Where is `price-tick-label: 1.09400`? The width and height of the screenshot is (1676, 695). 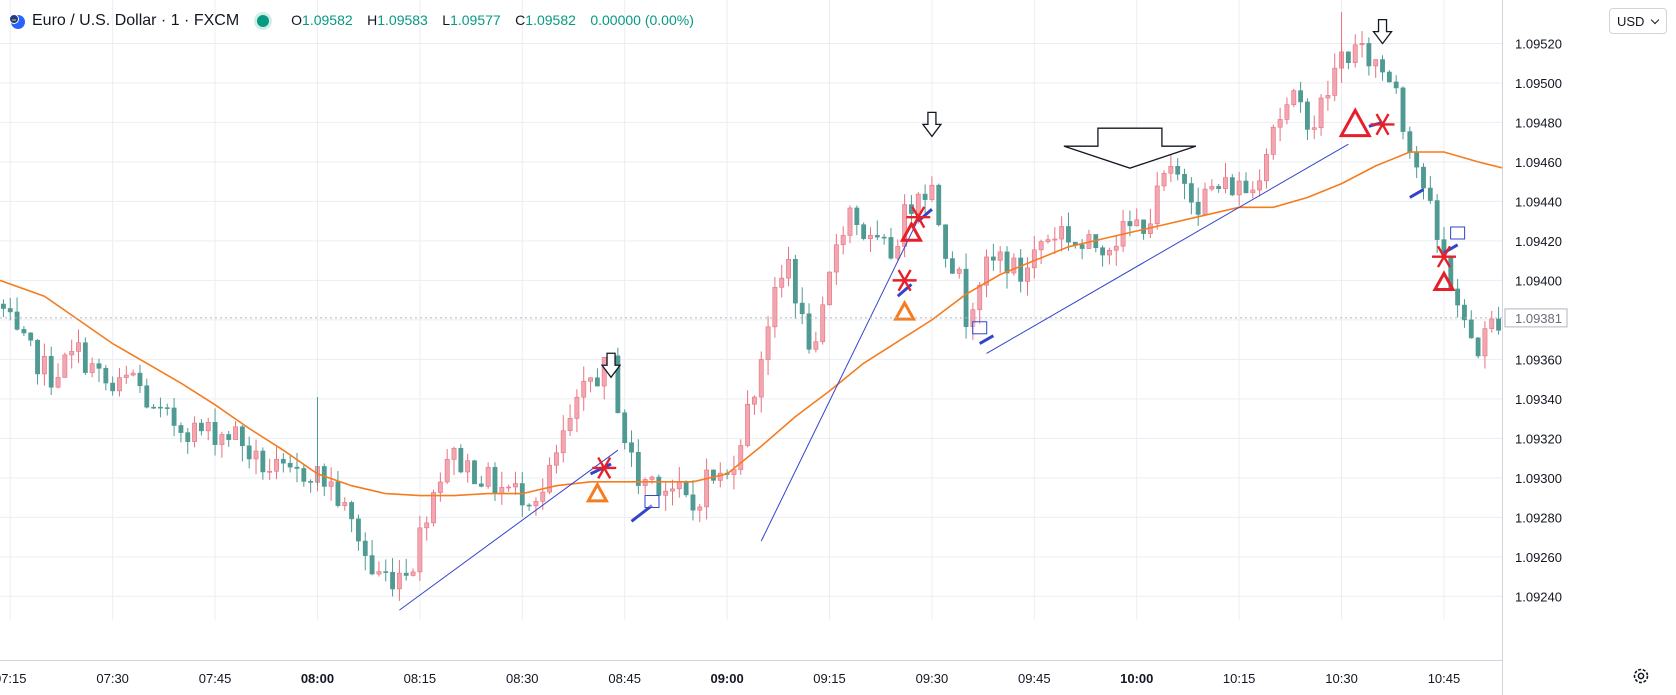 price-tick-label: 1.09400 is located at coordinates (1538, 280).